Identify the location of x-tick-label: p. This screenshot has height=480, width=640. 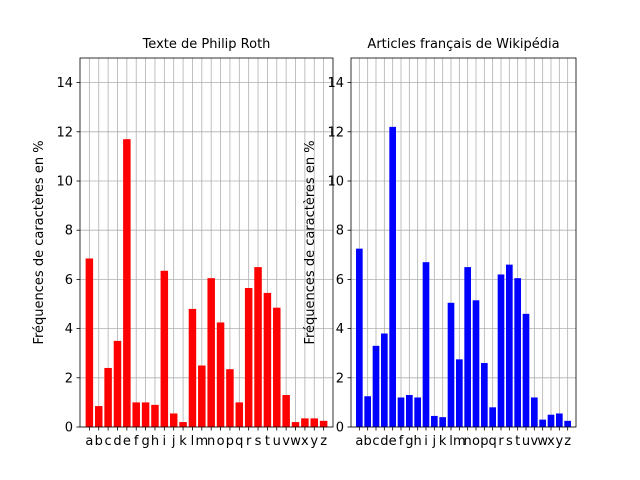
(230, 441).